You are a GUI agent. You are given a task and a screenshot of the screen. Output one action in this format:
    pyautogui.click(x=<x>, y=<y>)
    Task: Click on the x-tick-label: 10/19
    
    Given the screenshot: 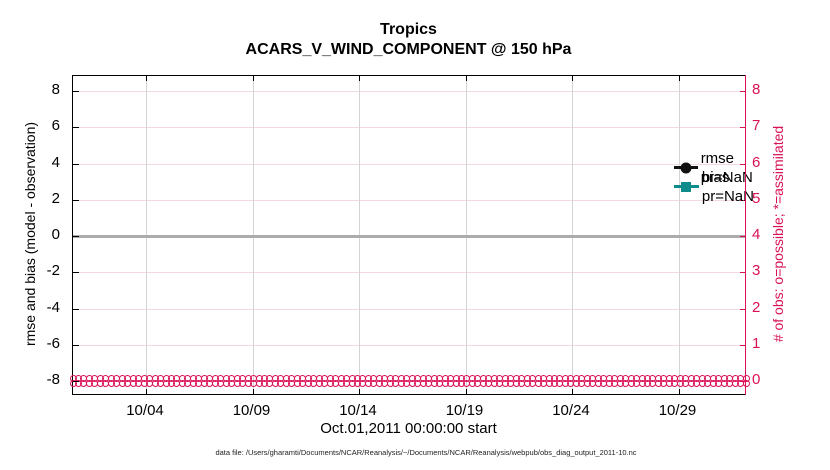 What is the action you would take?
    pyautogui.click(x=464, y=410)
    